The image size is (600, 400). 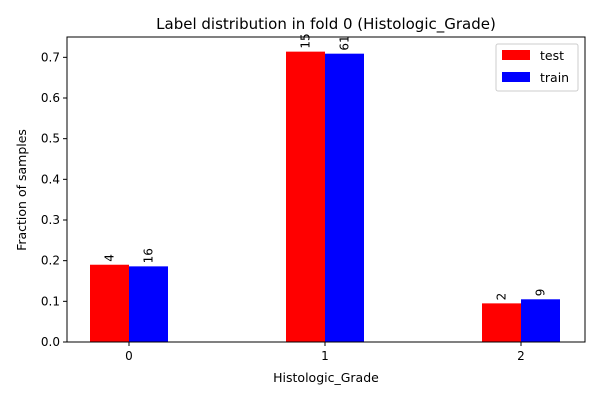 I want to click on legend: test train, so click(x=537, y=67).